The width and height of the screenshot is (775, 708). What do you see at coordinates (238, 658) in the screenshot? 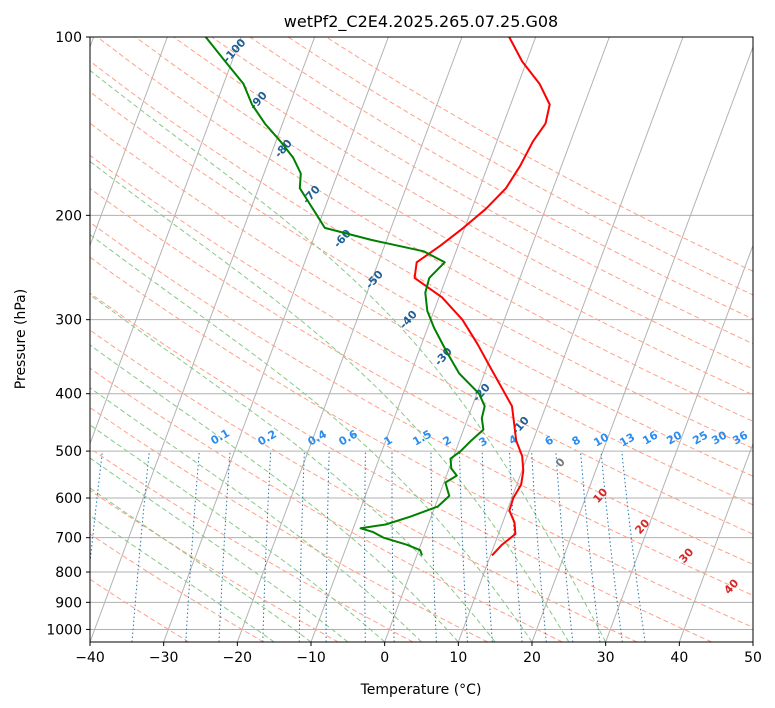
I see `x-tick-label: −20` at bounding box center [238, 658].